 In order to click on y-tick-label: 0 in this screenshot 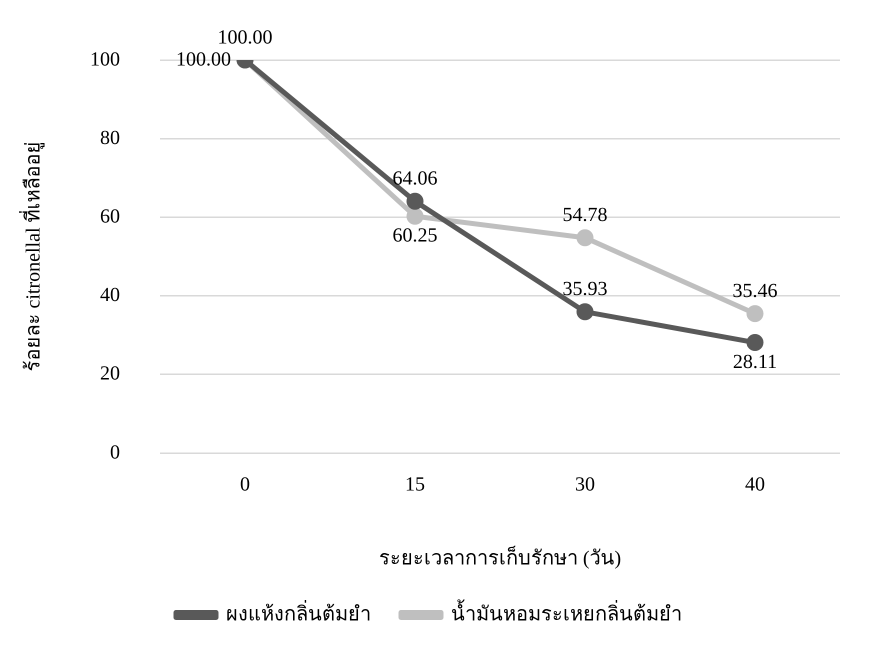, I will do `click(115, 452)`.